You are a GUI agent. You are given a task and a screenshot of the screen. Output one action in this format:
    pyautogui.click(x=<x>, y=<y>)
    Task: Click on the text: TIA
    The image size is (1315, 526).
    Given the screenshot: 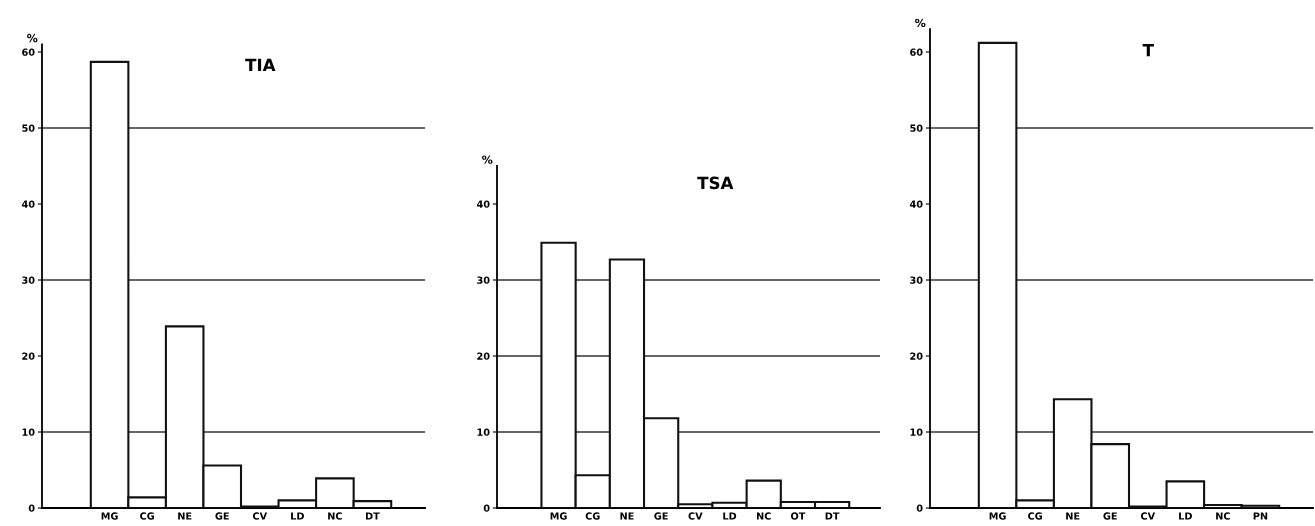 What is the action you would take?
    pyautogui.click(x=260, y=64)
    